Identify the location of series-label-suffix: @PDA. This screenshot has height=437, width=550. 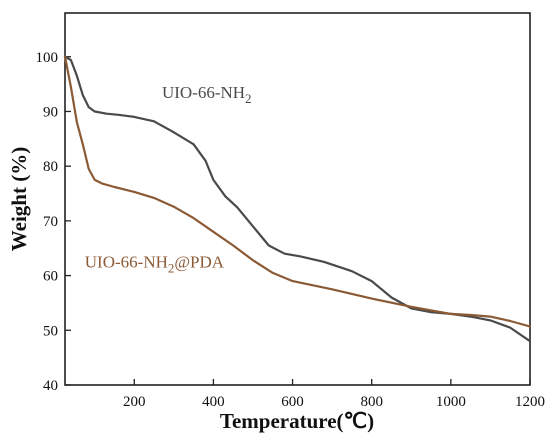
(199, 261).